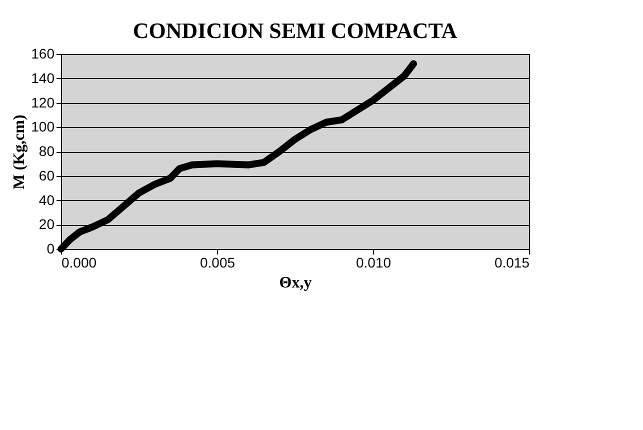 Image resolution: width=643 pixels, height=430 pixels. What do you see at coordinates (46, 151) in the screenshot?
I see `y-tick-label: 80` at bounding box center [46, 151].